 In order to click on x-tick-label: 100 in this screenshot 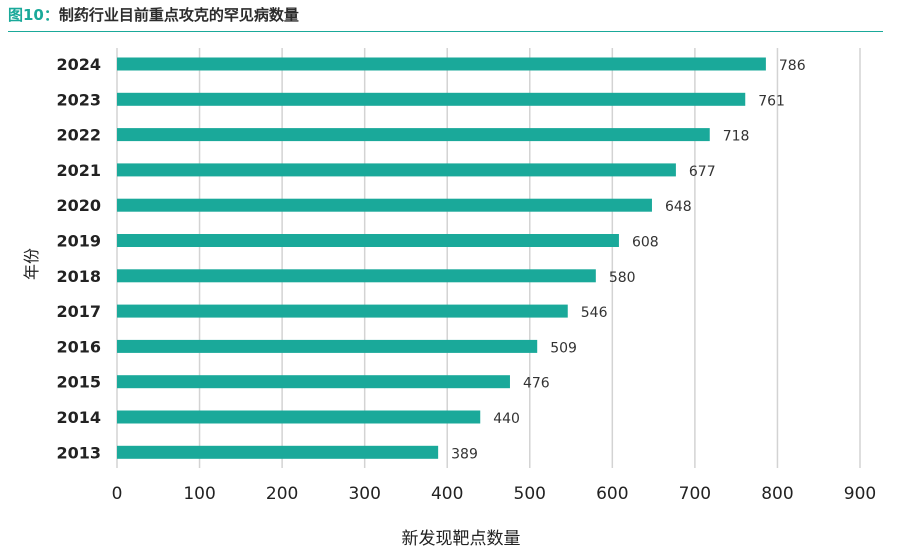, I will do `click(199, 494)`.